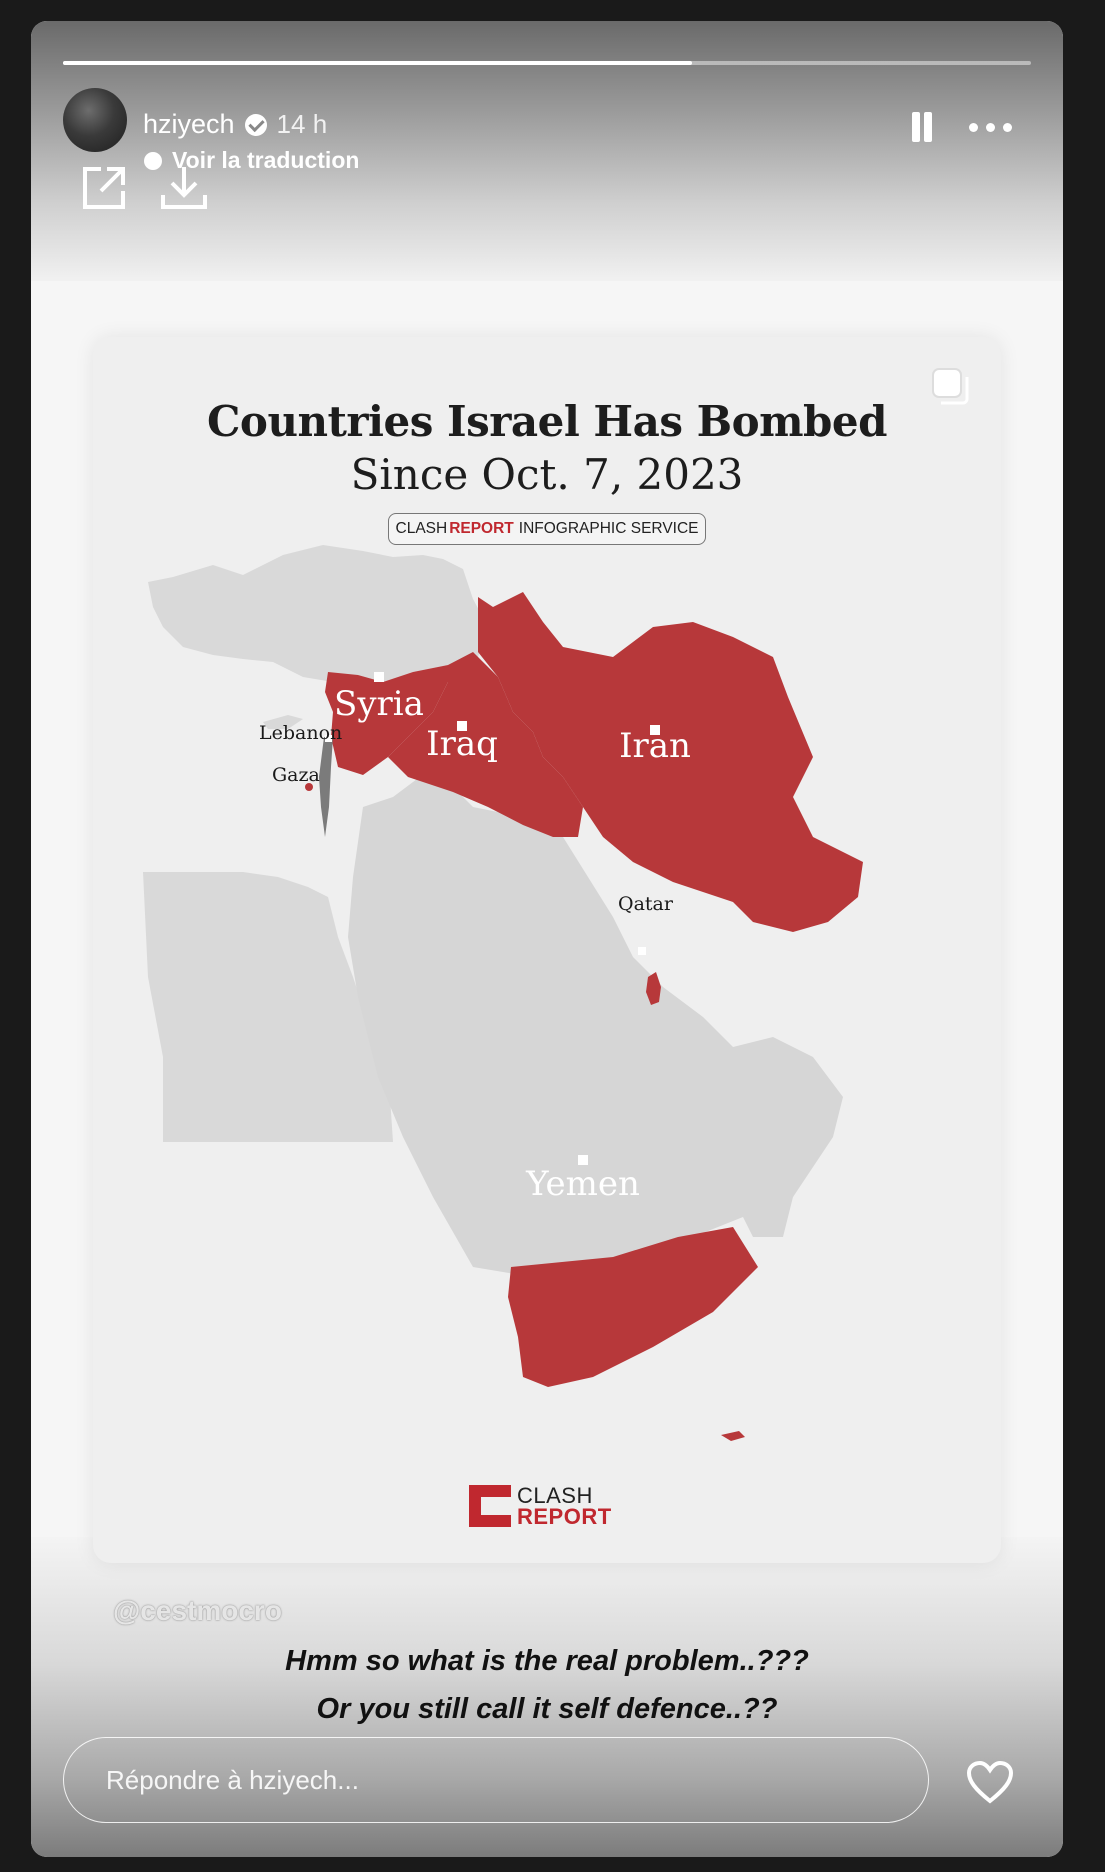  I want to click on label-iran: Iran, so click(655, 746).